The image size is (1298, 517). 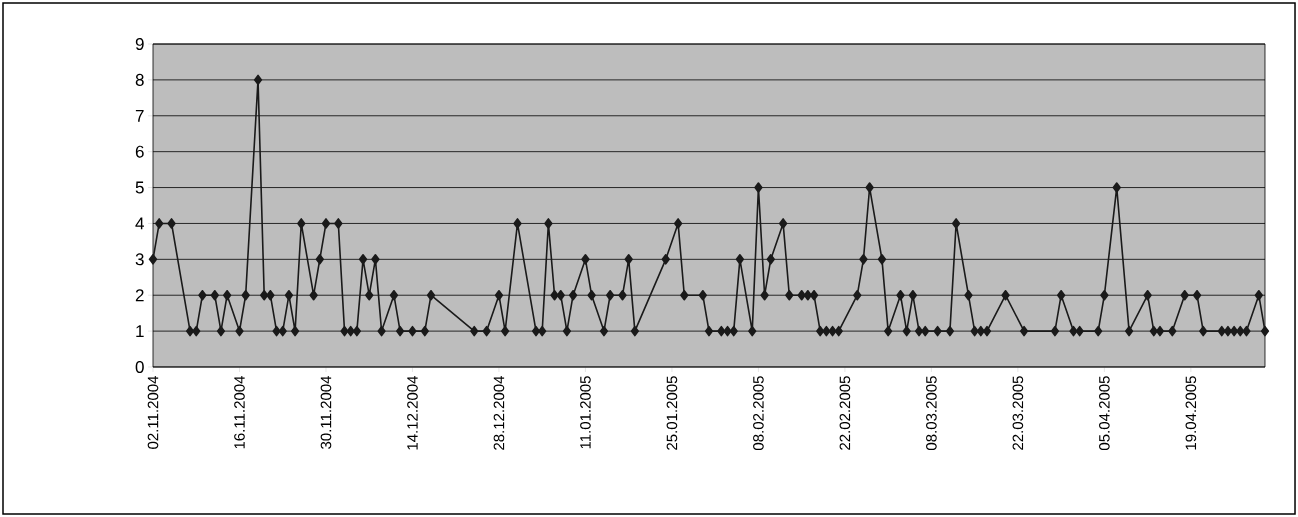 What do you see at coordinates (139, 115) in the screenshot?
I see `y-tick-label: 7` at bounding box center [139, 115].